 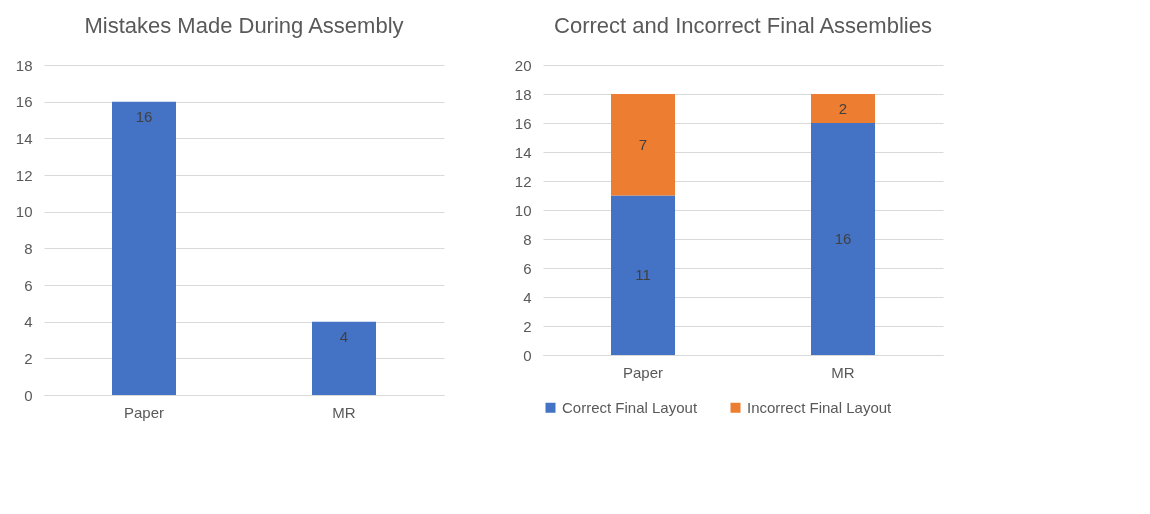 I want to click on data-label: 7, so click(x=643, y=144).